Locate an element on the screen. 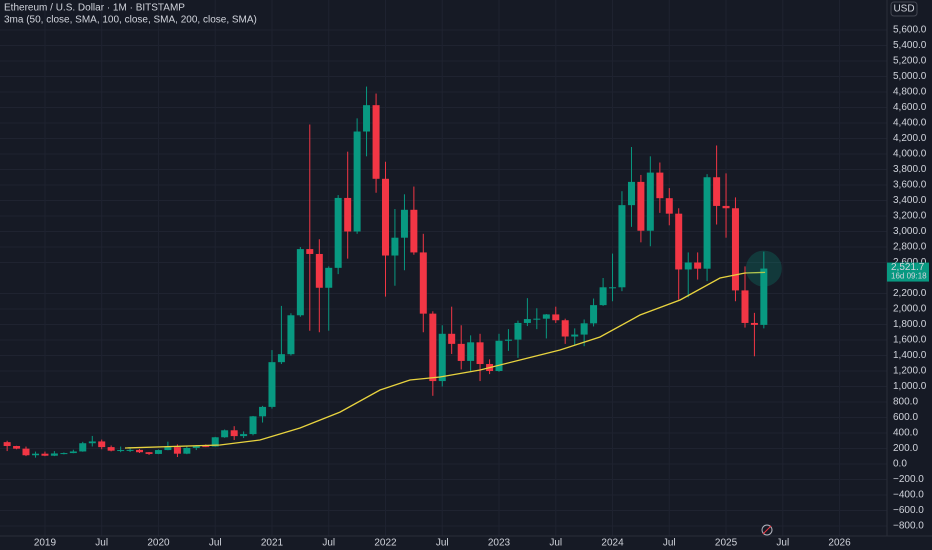 This screenshot has width=932, height=550. highlight is located at coordinates (763, 268).